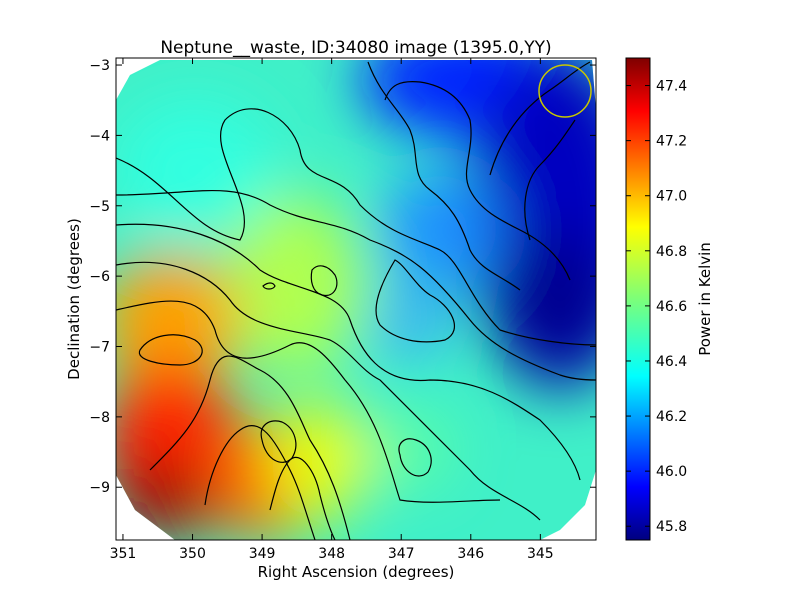 The width and height of the screenshot is (800, 600). What do you see at coordinates (356, 572) in the screenshot?
I see `x-axis-label: Right Ascension (degrees)` at bounding box center [356, 572].